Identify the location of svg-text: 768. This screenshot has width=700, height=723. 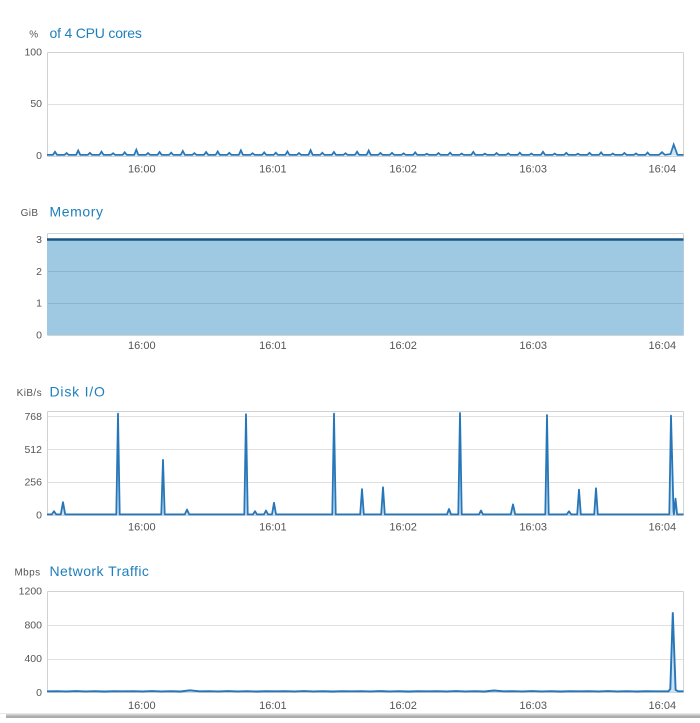
(33, 417).